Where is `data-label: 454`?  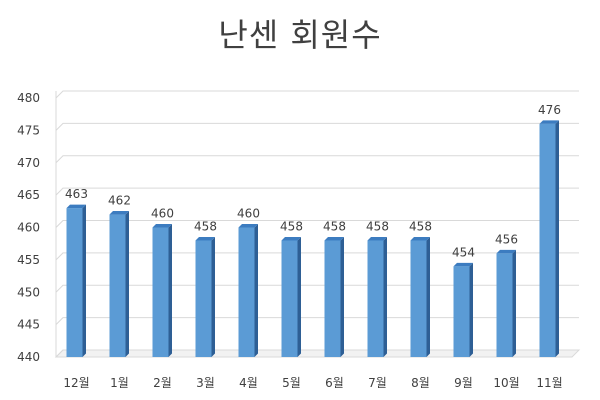
data-label: 454 is located at coordinates (463, 252).